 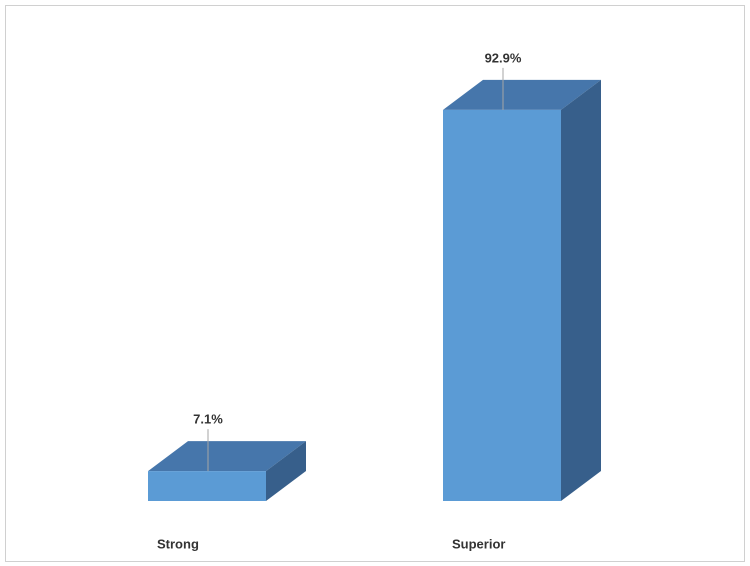 I want to click on x-tick-label: Superior, so click(x=478, y=543).